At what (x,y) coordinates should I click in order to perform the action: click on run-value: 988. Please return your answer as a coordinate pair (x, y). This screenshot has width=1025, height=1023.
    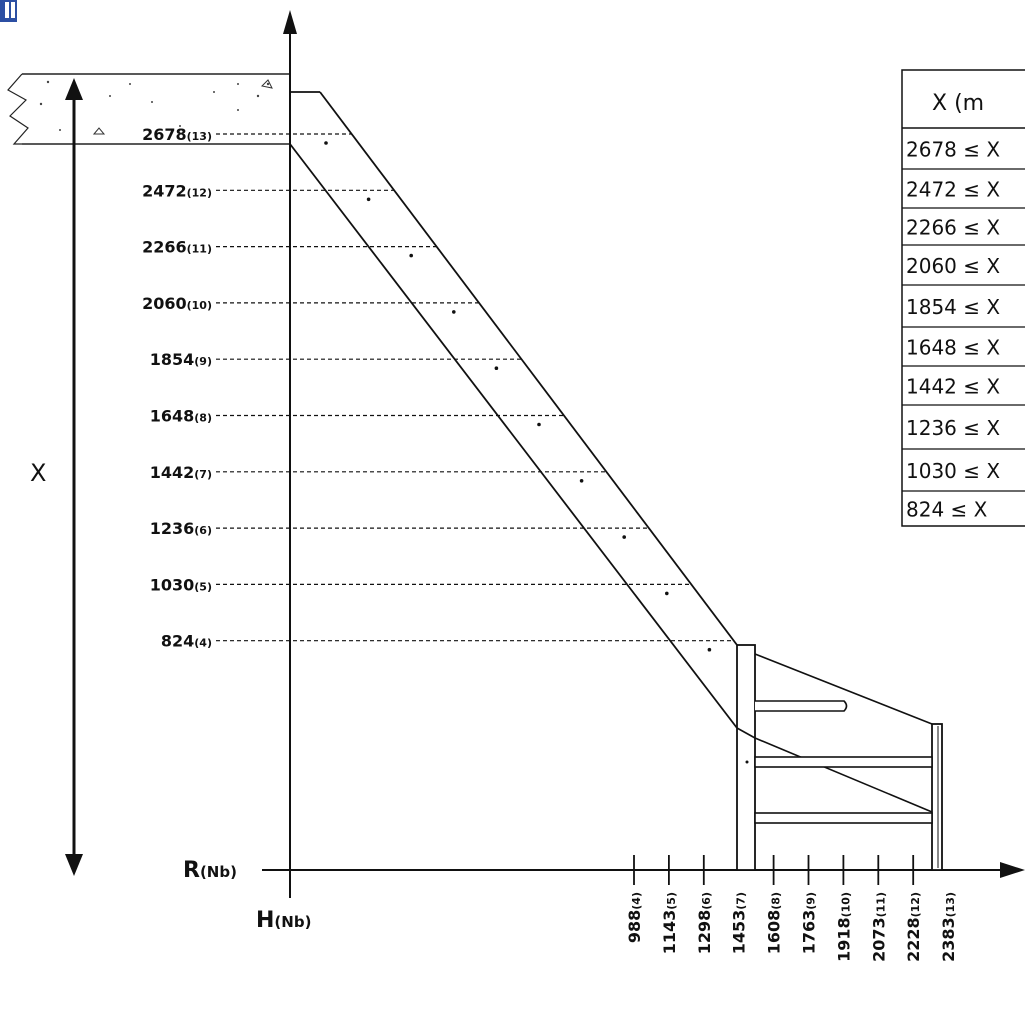
    Looking at the image, I should click on (634, 926).